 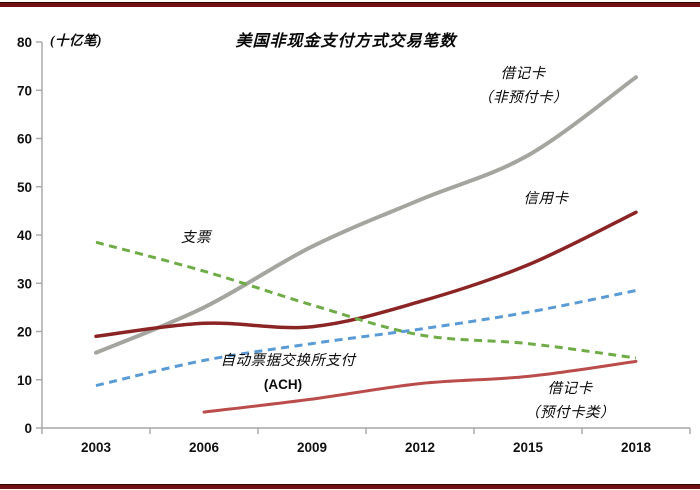 I want to click on annotation-checks-label: 支票, so click(x=197, y=237).